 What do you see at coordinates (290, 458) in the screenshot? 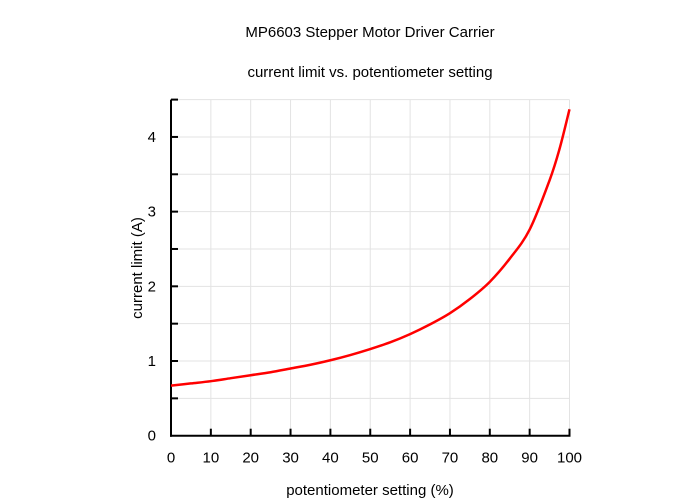
I see `x-tick-label: 30` at bounding box center [290, 458].